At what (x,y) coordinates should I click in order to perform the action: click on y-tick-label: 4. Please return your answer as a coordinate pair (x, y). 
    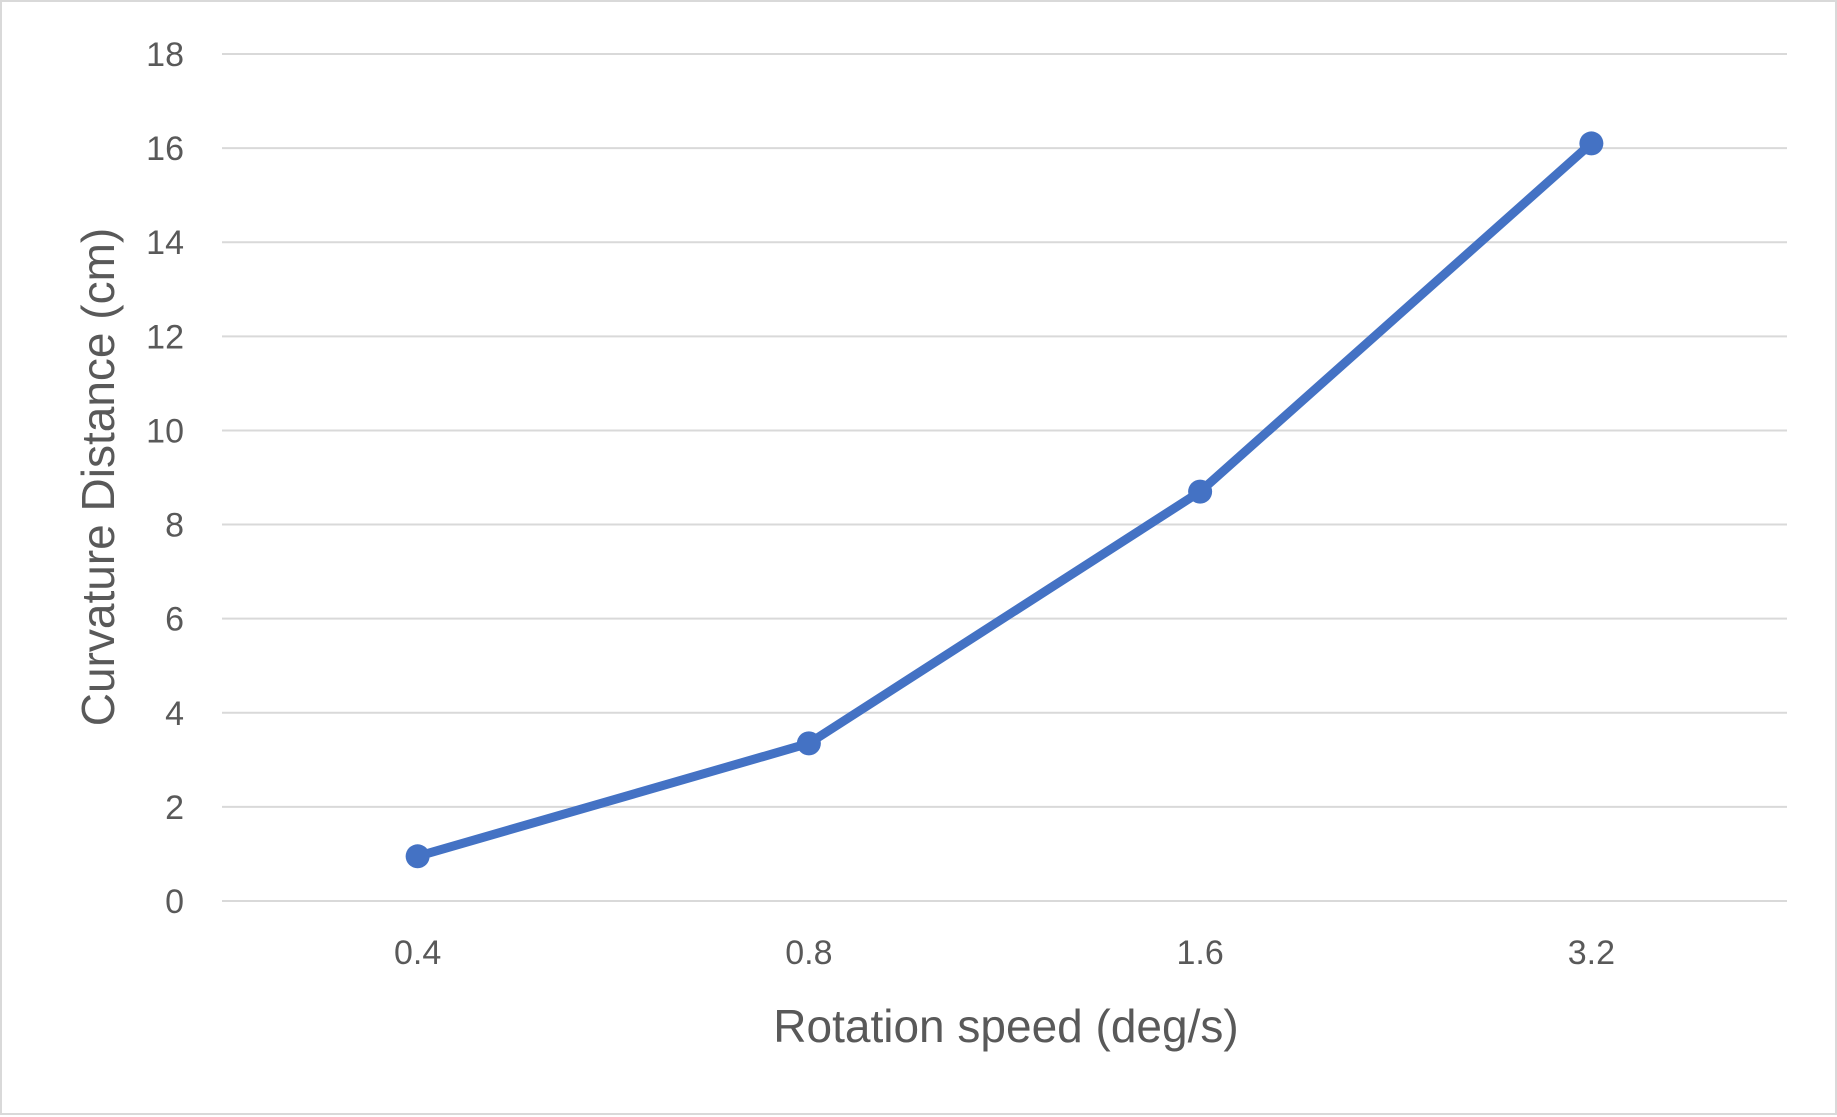
    Looking at the image, I should click on (174, 714).